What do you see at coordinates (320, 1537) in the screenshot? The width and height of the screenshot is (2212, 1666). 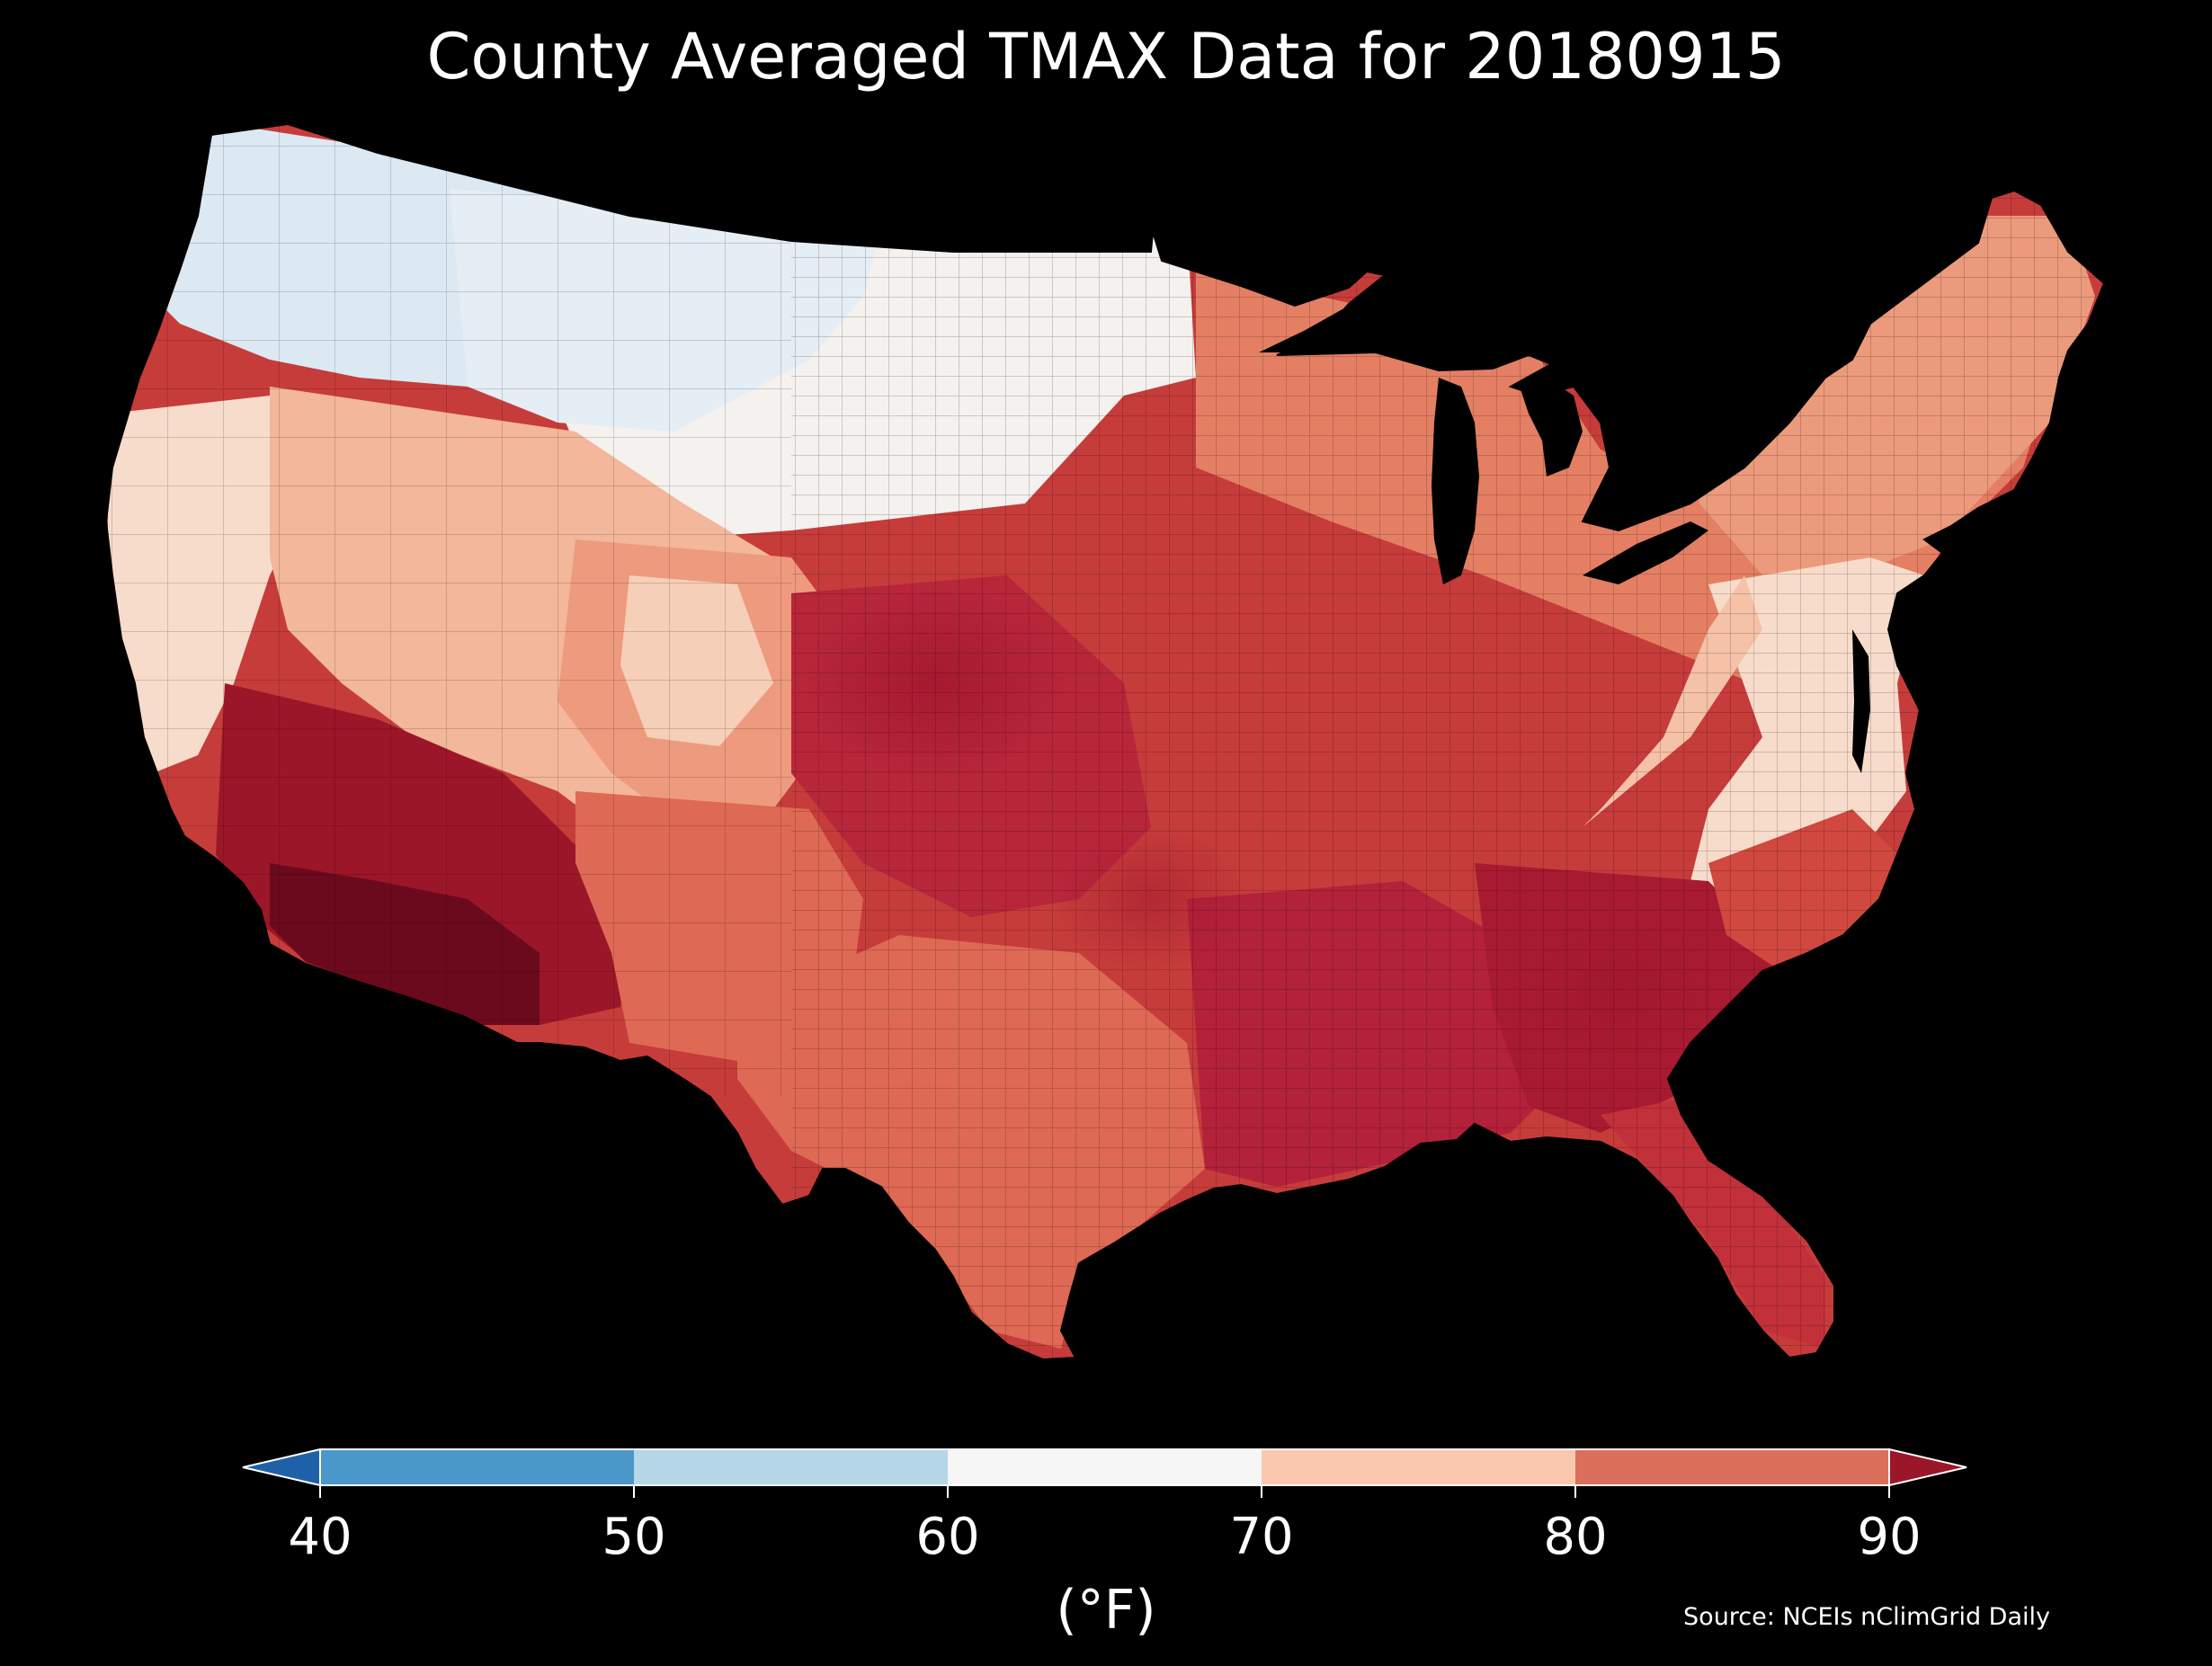 I see `colorbar-tick-label: 40` at bounding box center [320, 1537].